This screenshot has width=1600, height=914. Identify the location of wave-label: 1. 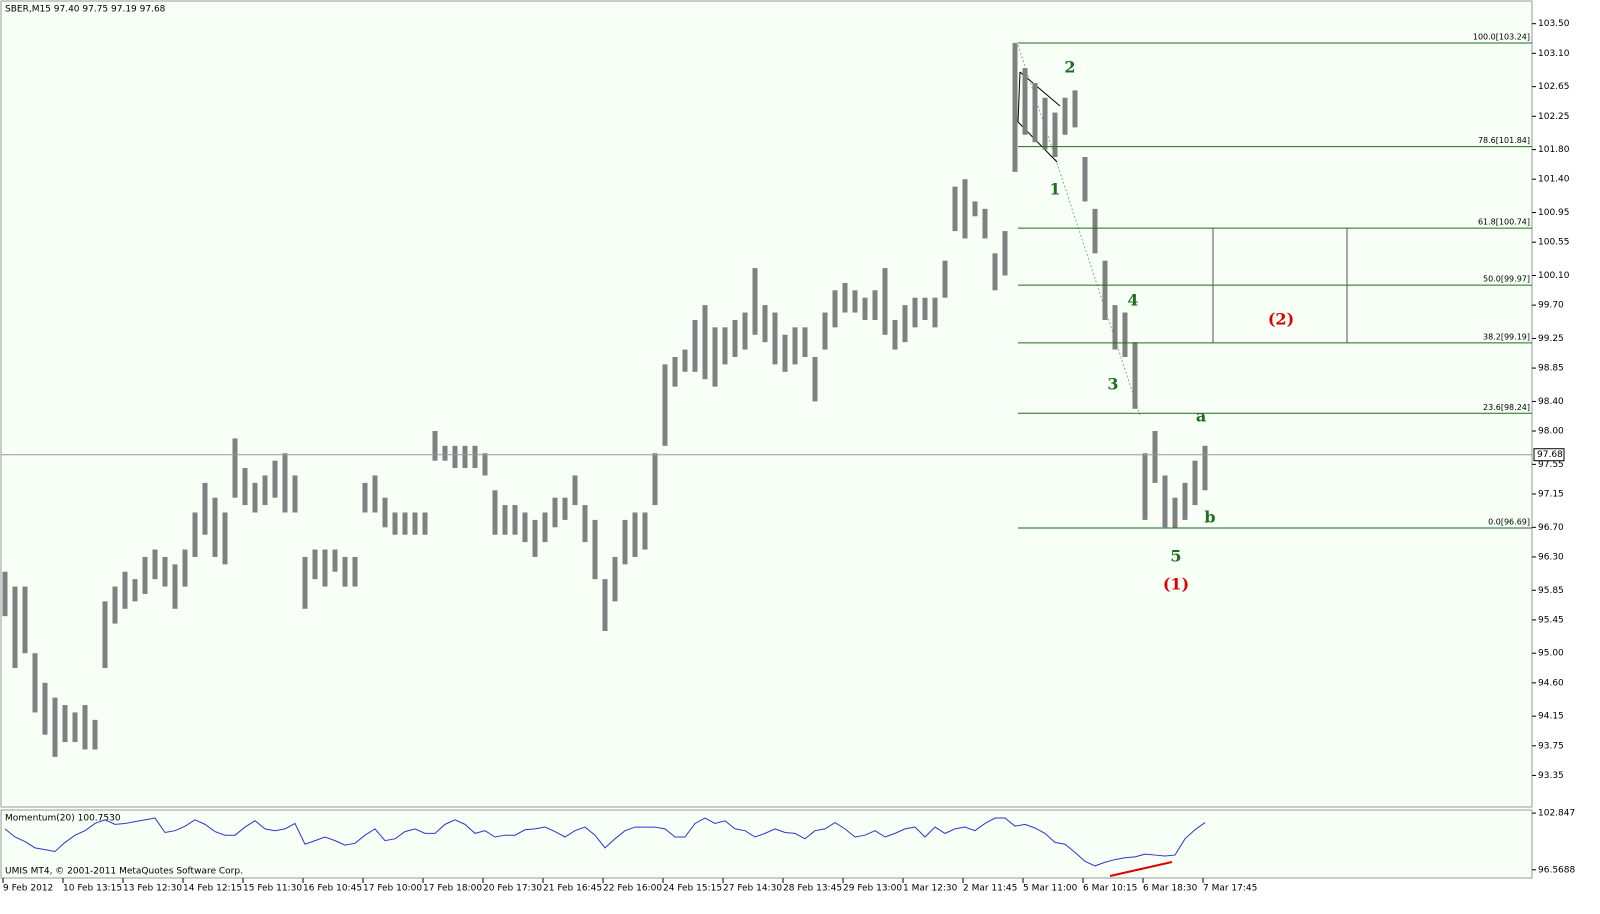
(1054, 189).